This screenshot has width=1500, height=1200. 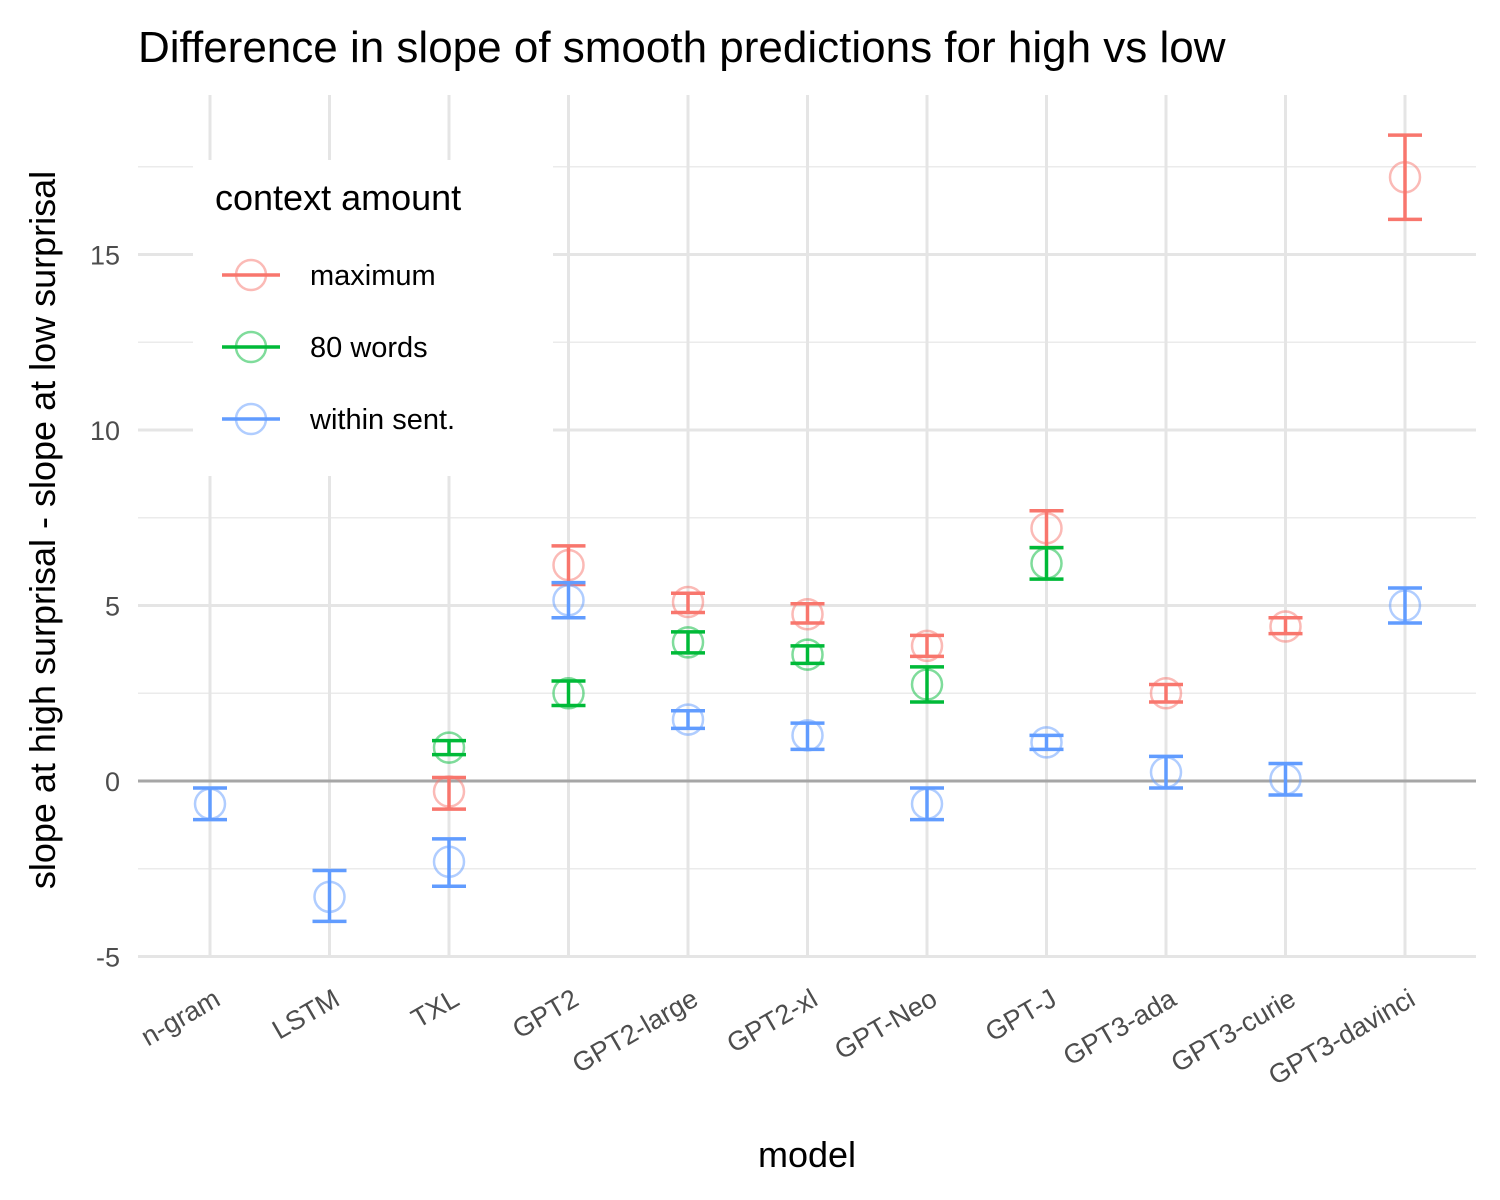 What do you see at coordinates (807, 1154) in the screenshot?
I see `x-axis-title: model` at bounding box center [807, 1154].